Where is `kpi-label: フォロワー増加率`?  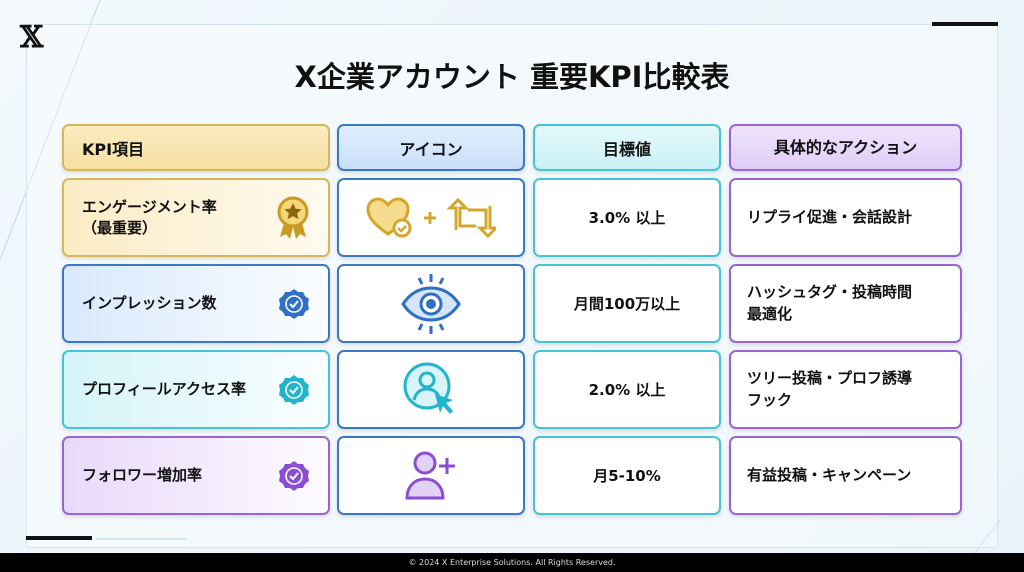 kpi-label: フォロワー増加率 is located at coordinates (142, 475).